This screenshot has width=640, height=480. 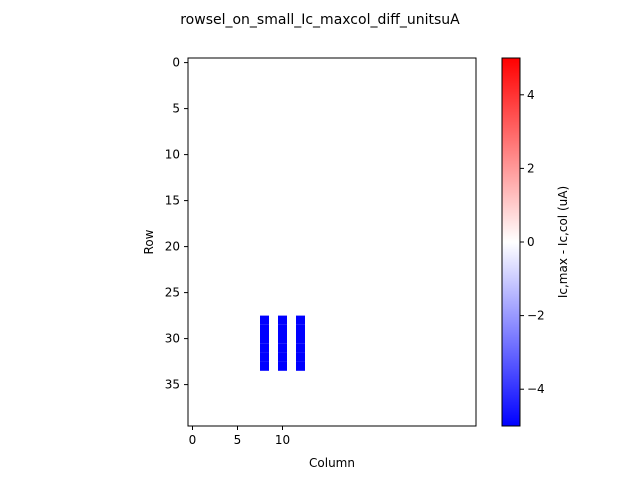 I want to click on colorbar-tick-label: −2, so click(x=536, y=316).